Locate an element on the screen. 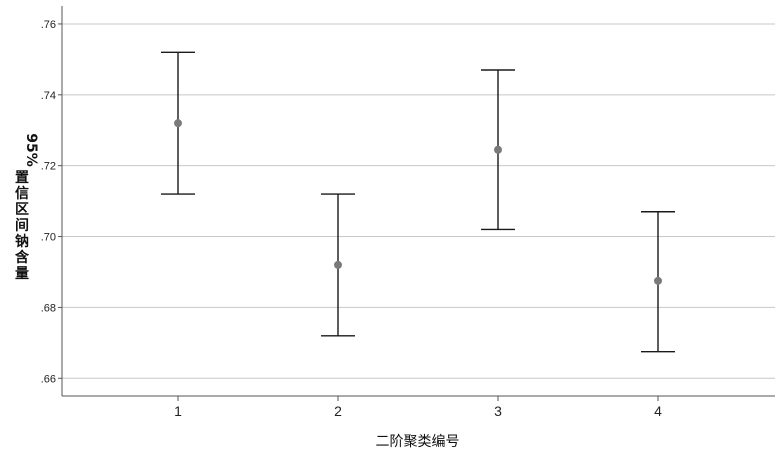 The width and height of the screenshot is (784, 462). y-axis-title-part: 95% is located at coordinates (31, 150).